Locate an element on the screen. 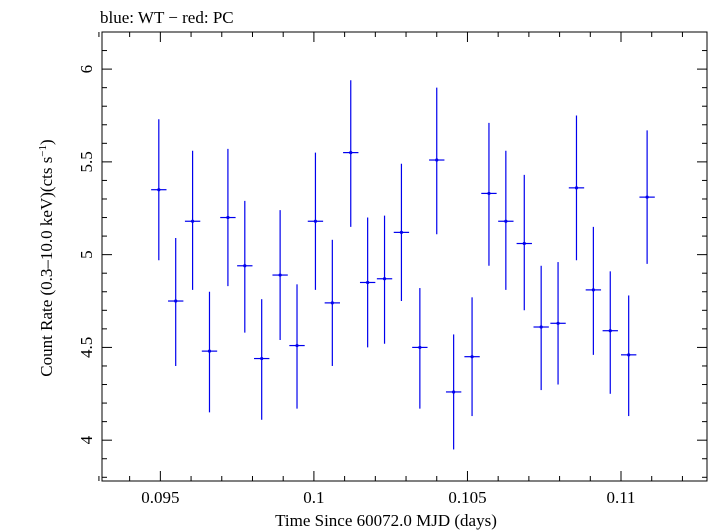 The width and height of the screenshot is (709, 532). x-tick-label: 0.1 is located at coordinates (313, 497).